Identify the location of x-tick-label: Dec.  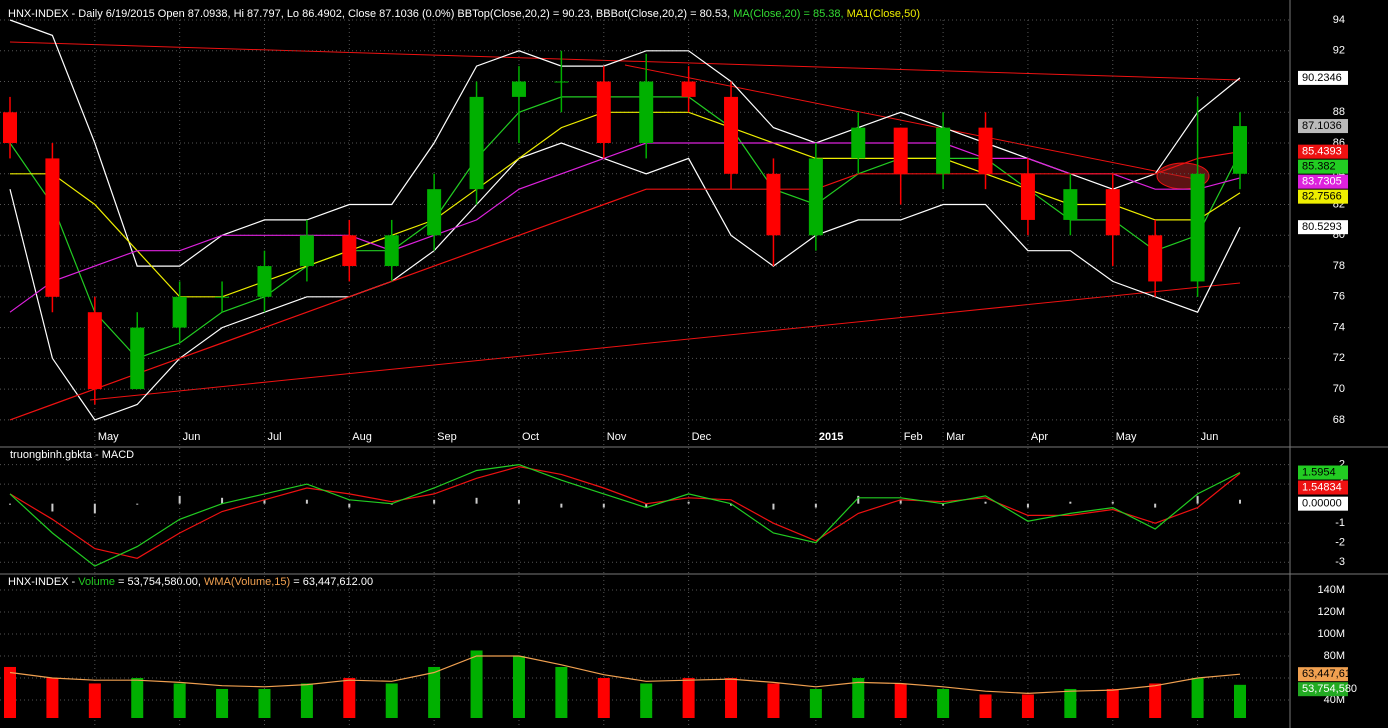
(702, 437).